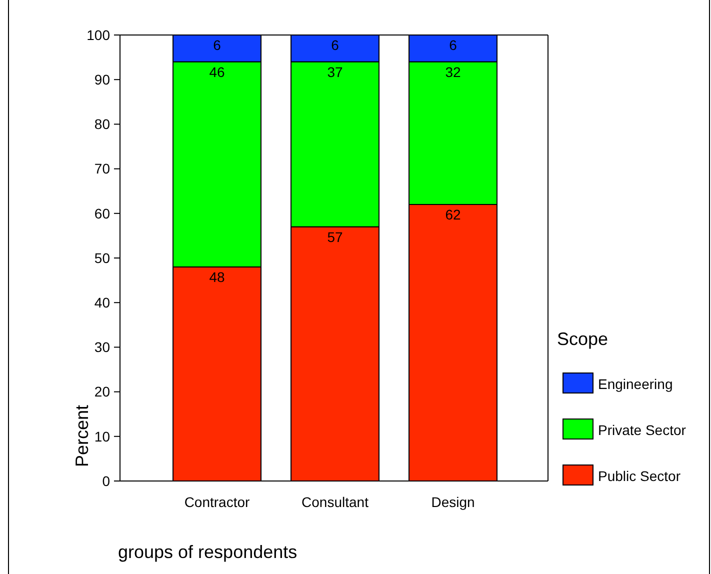 The width and height of the screenshot is (711, 574). Describe the element at coordinates (98, 34) in the screenshot. I see `y-tick-label: 100` at that location.